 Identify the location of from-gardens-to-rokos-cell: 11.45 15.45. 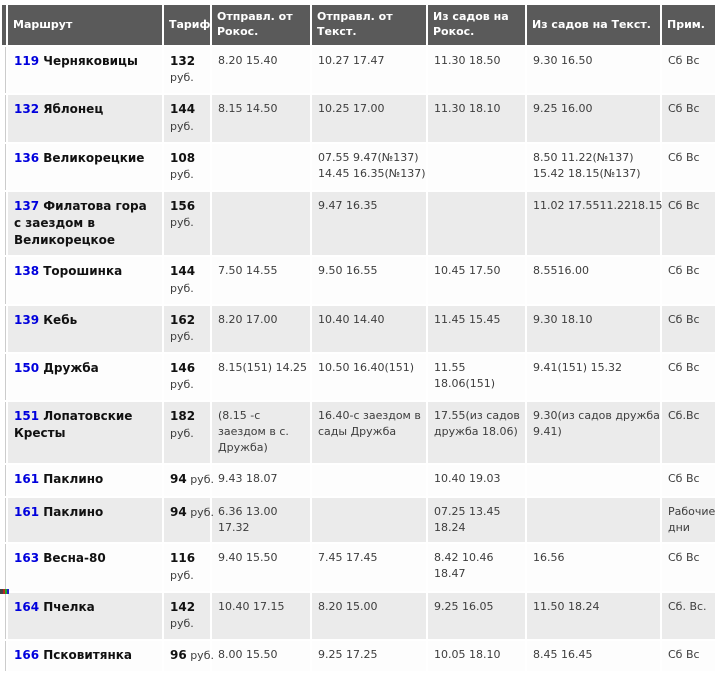
(476, 329).